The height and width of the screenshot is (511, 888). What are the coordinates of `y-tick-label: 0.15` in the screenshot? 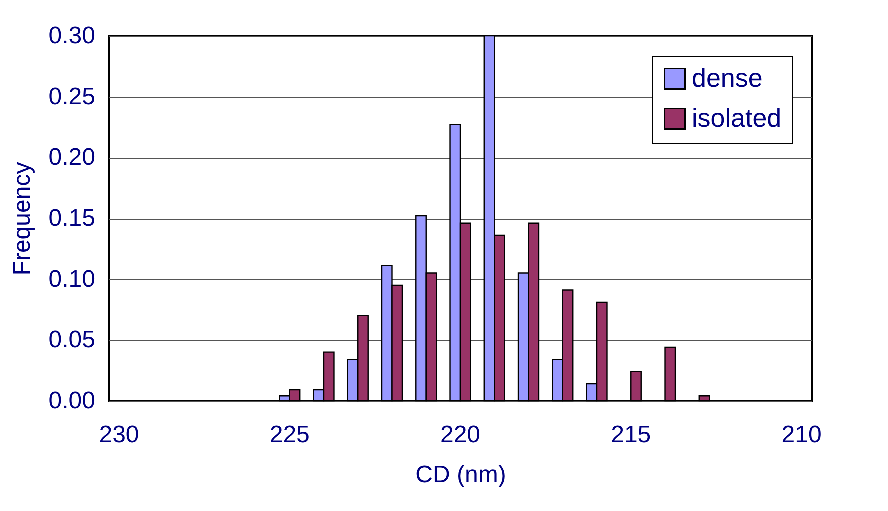 It's located at (72, 218).